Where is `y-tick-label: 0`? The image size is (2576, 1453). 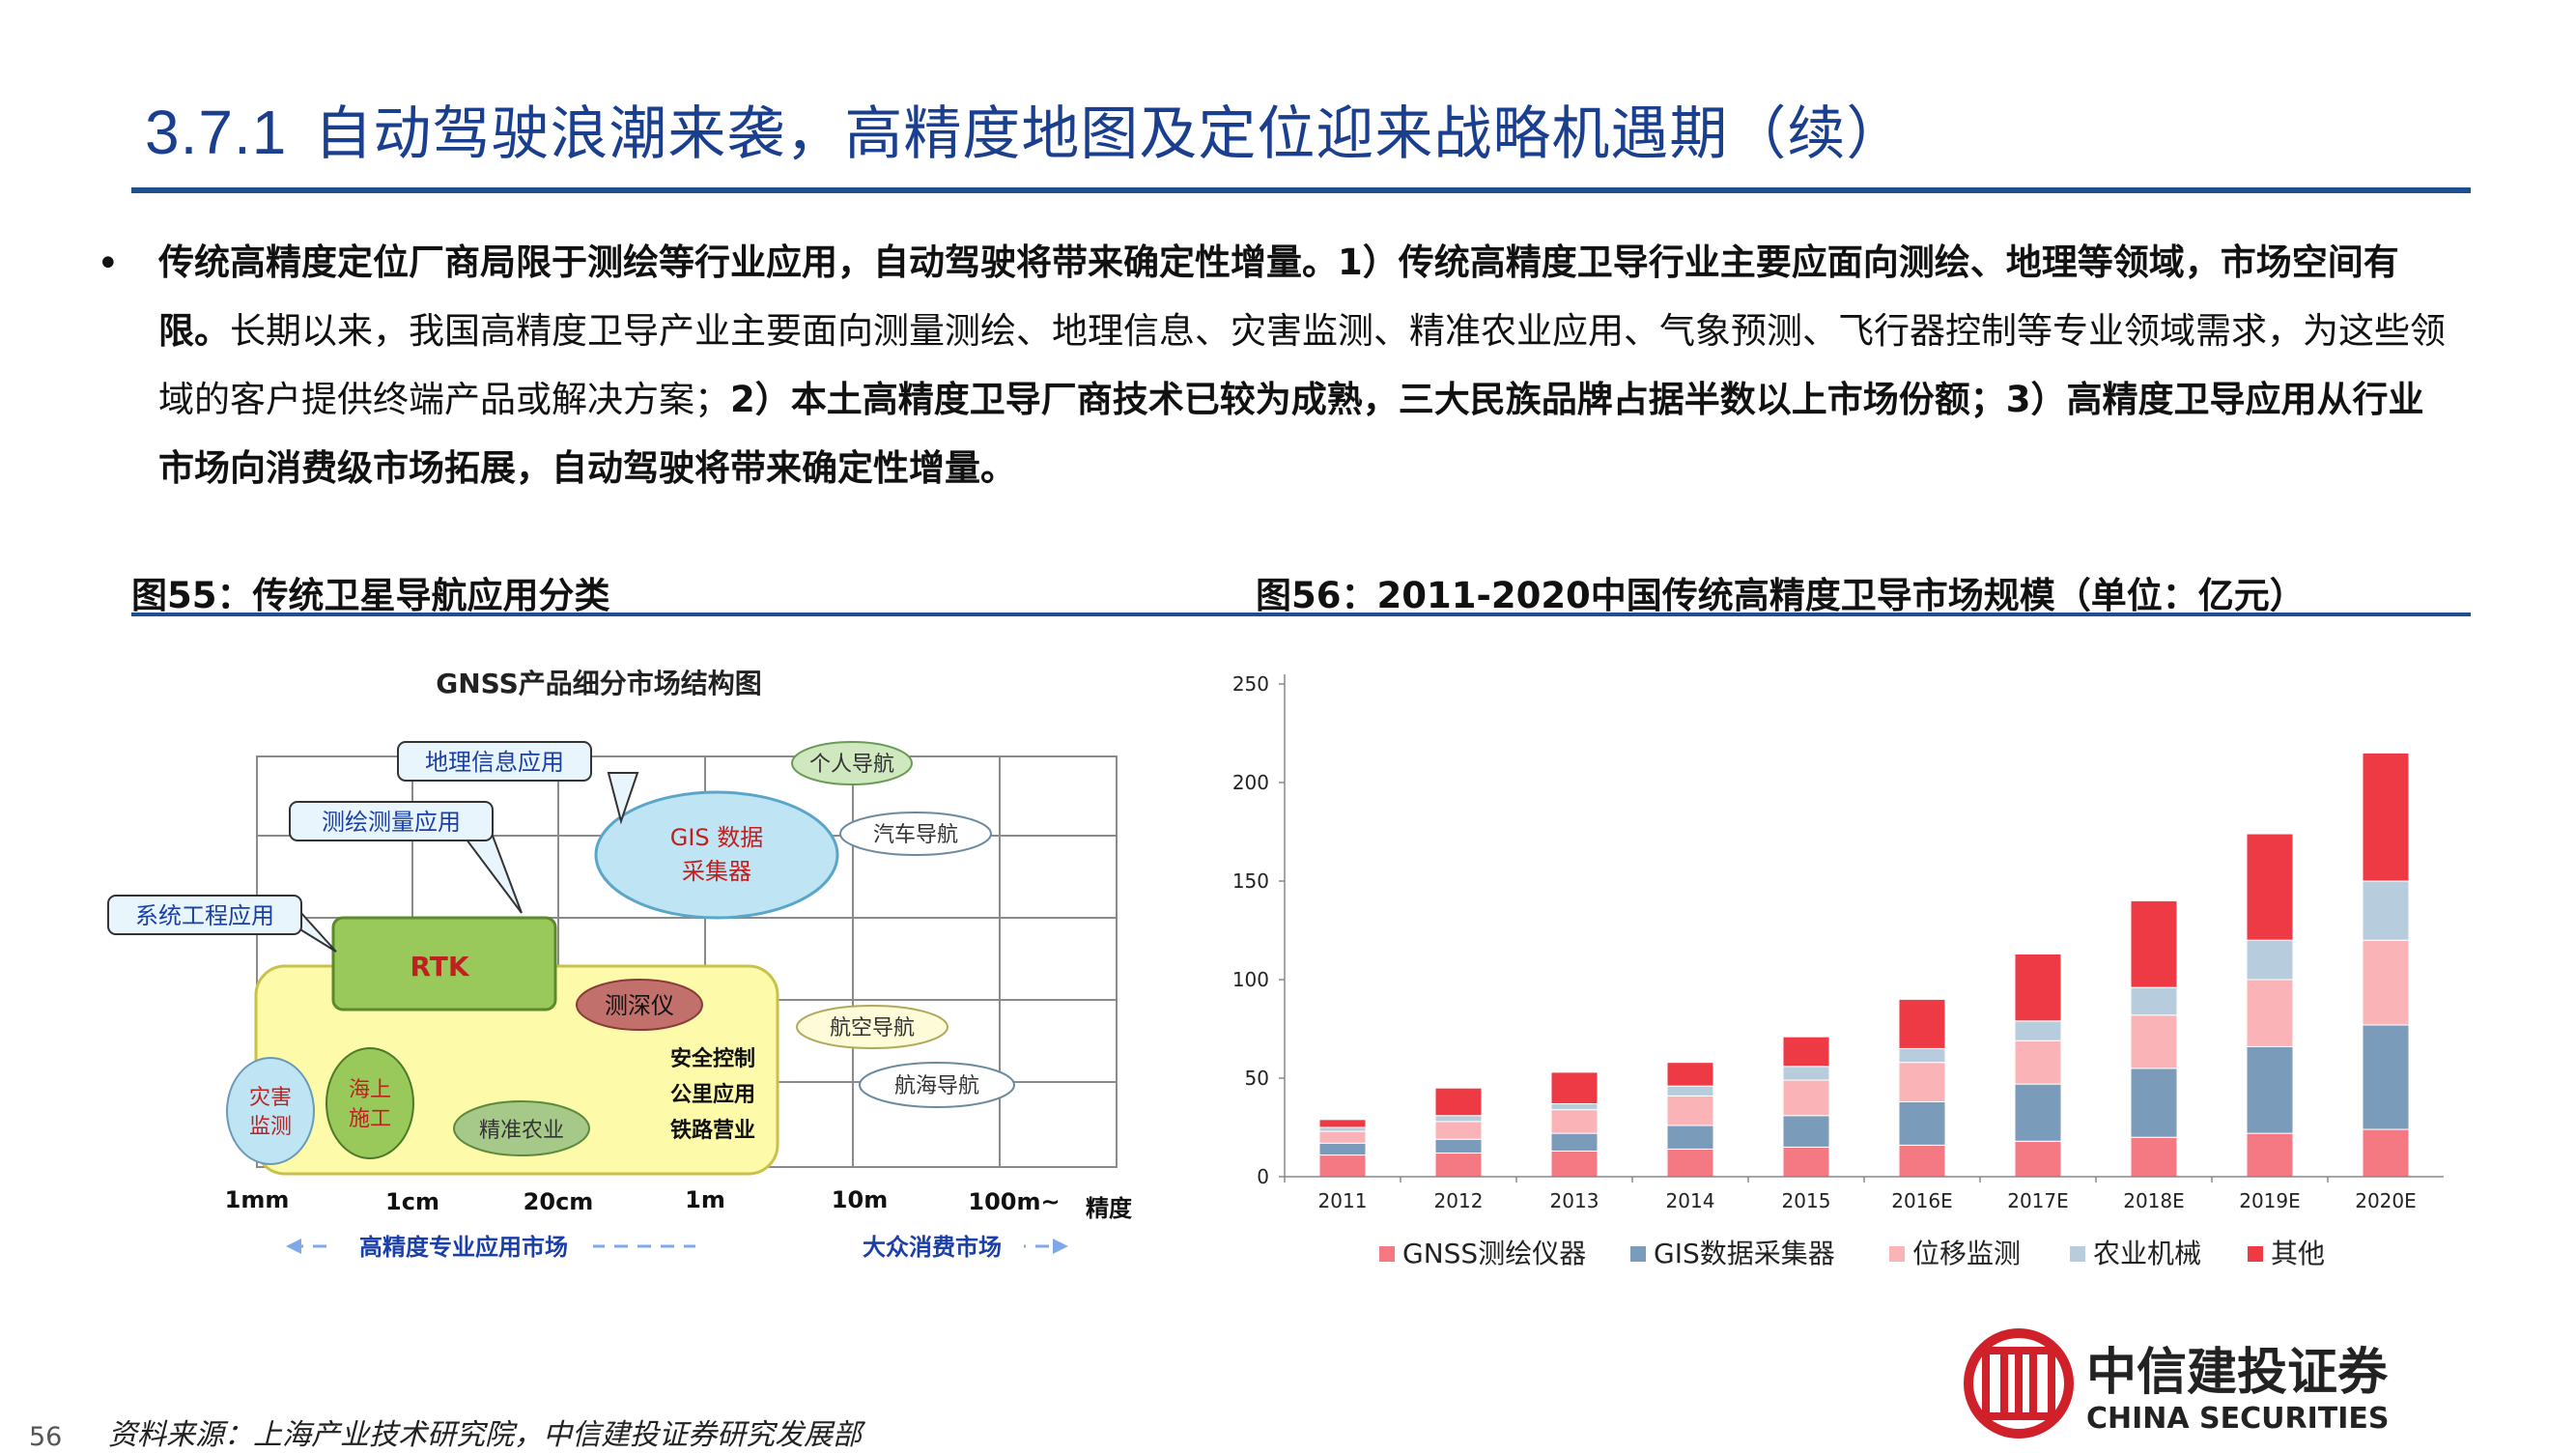
y-tick-label: 0 is located at coordinates (1263, 1176).